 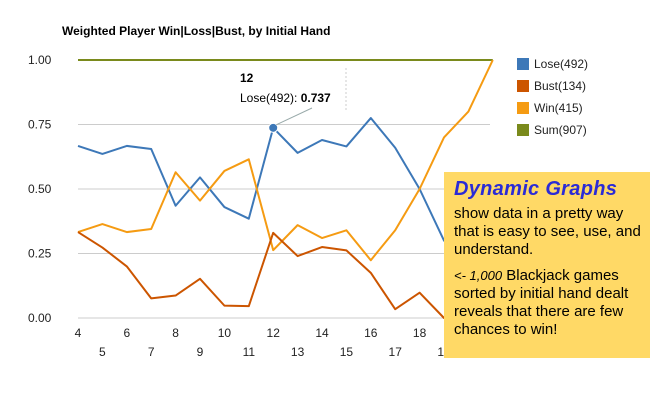 I want to click on x-tick-label: 4, so click(x=78, y=333).